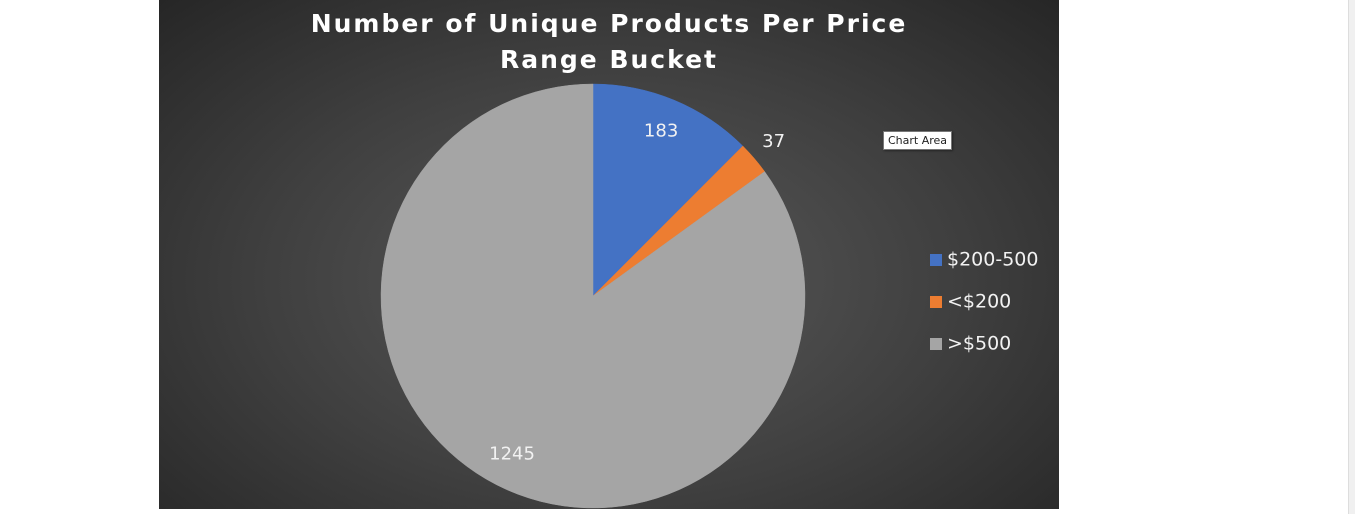 The width and height of the screenshot is (1355, 514). I want to click on data-label: 37, so click(773, 141).